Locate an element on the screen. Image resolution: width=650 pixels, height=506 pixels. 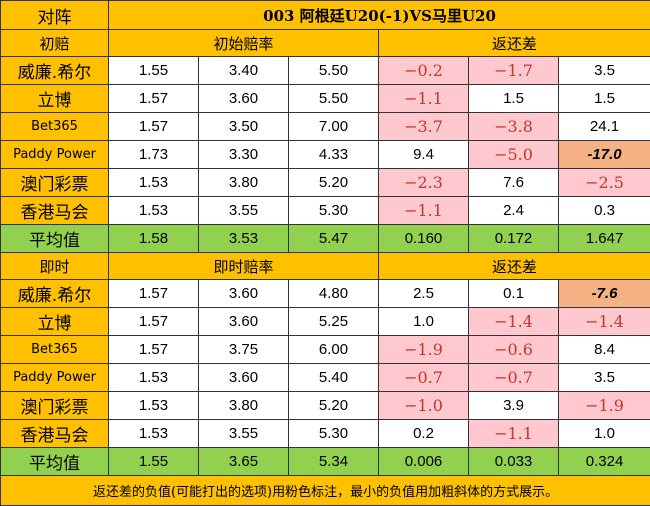
odds-cell: 5.40 is located at coordinates (334, 378).